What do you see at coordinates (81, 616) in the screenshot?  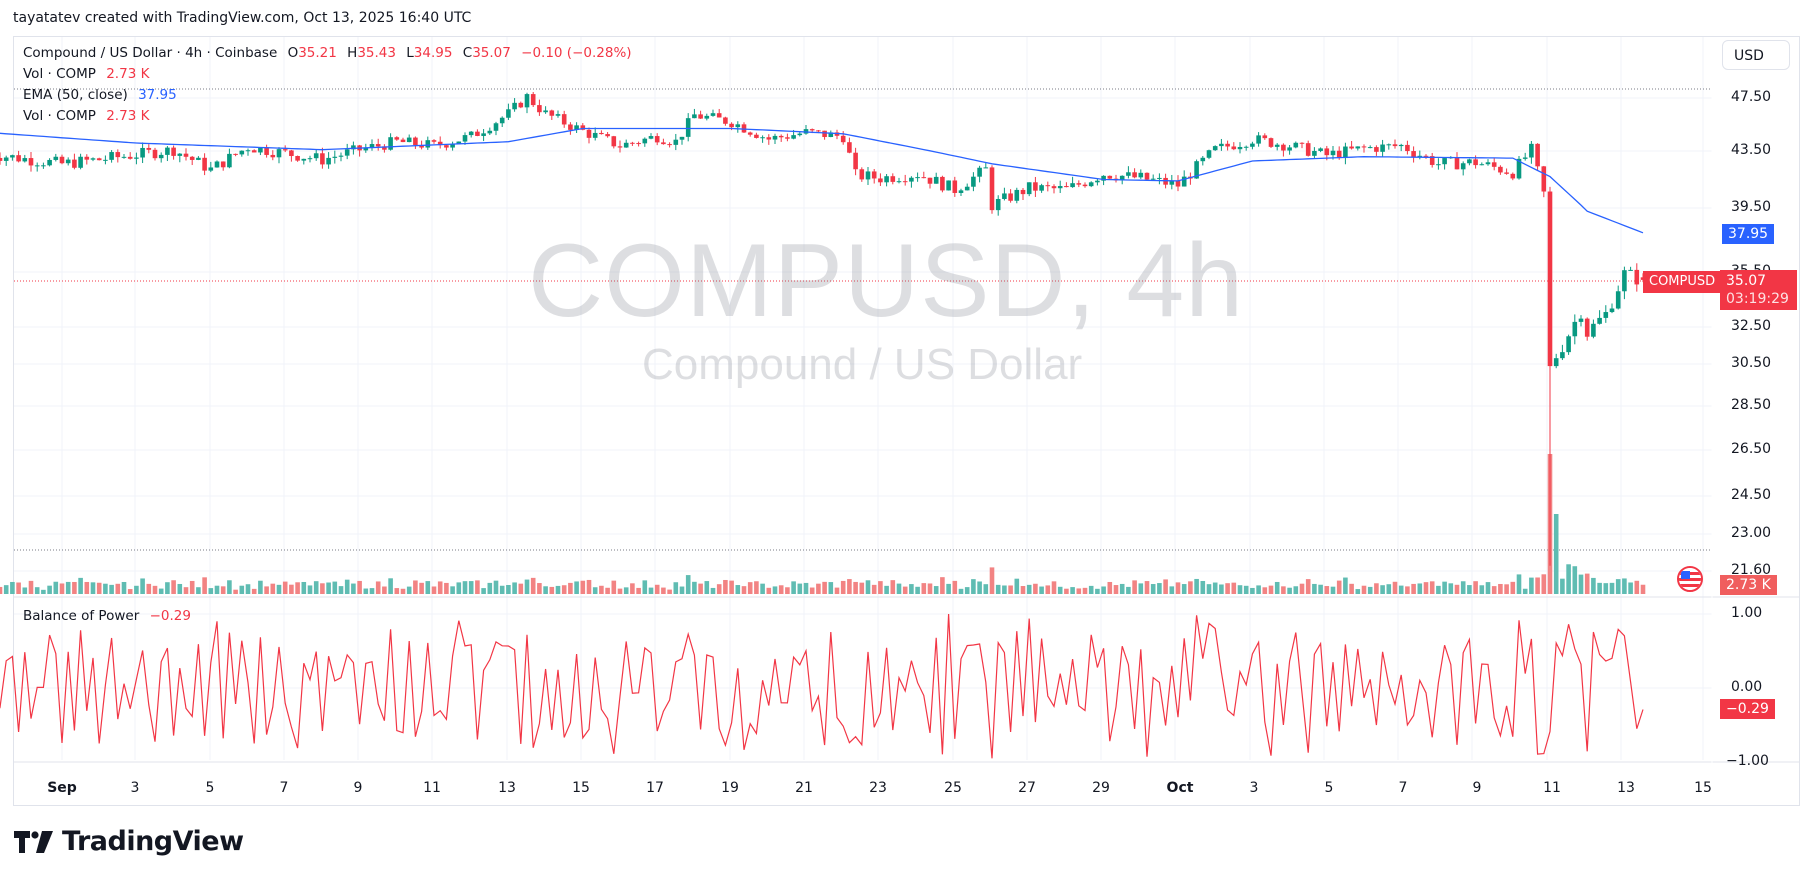 I see `legend-bop-label: Balance of Power` at bounding box center [81, 616].